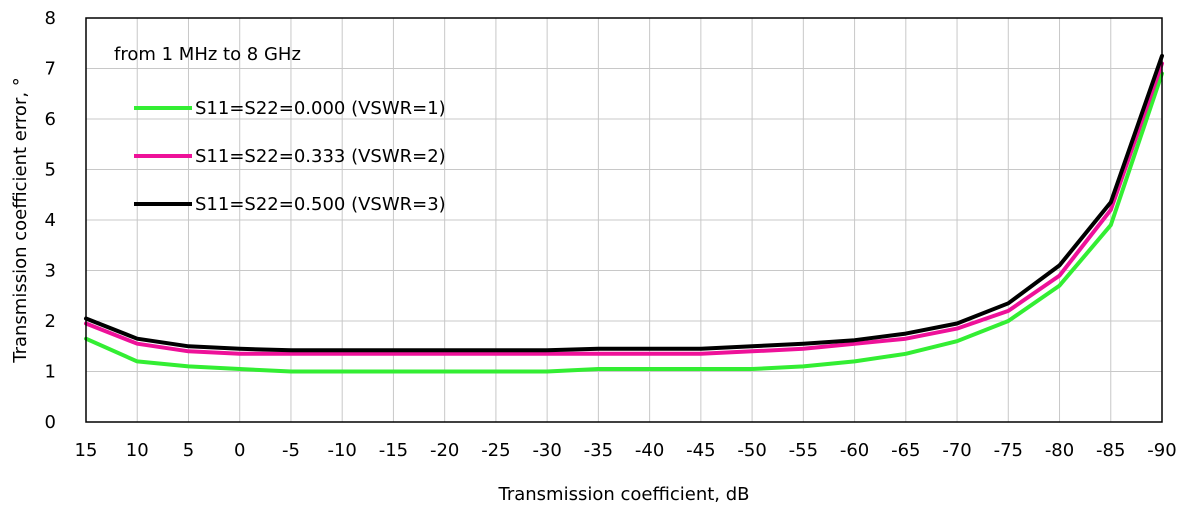  I want to click on x-tick-label: -85, so click(1110, 450).